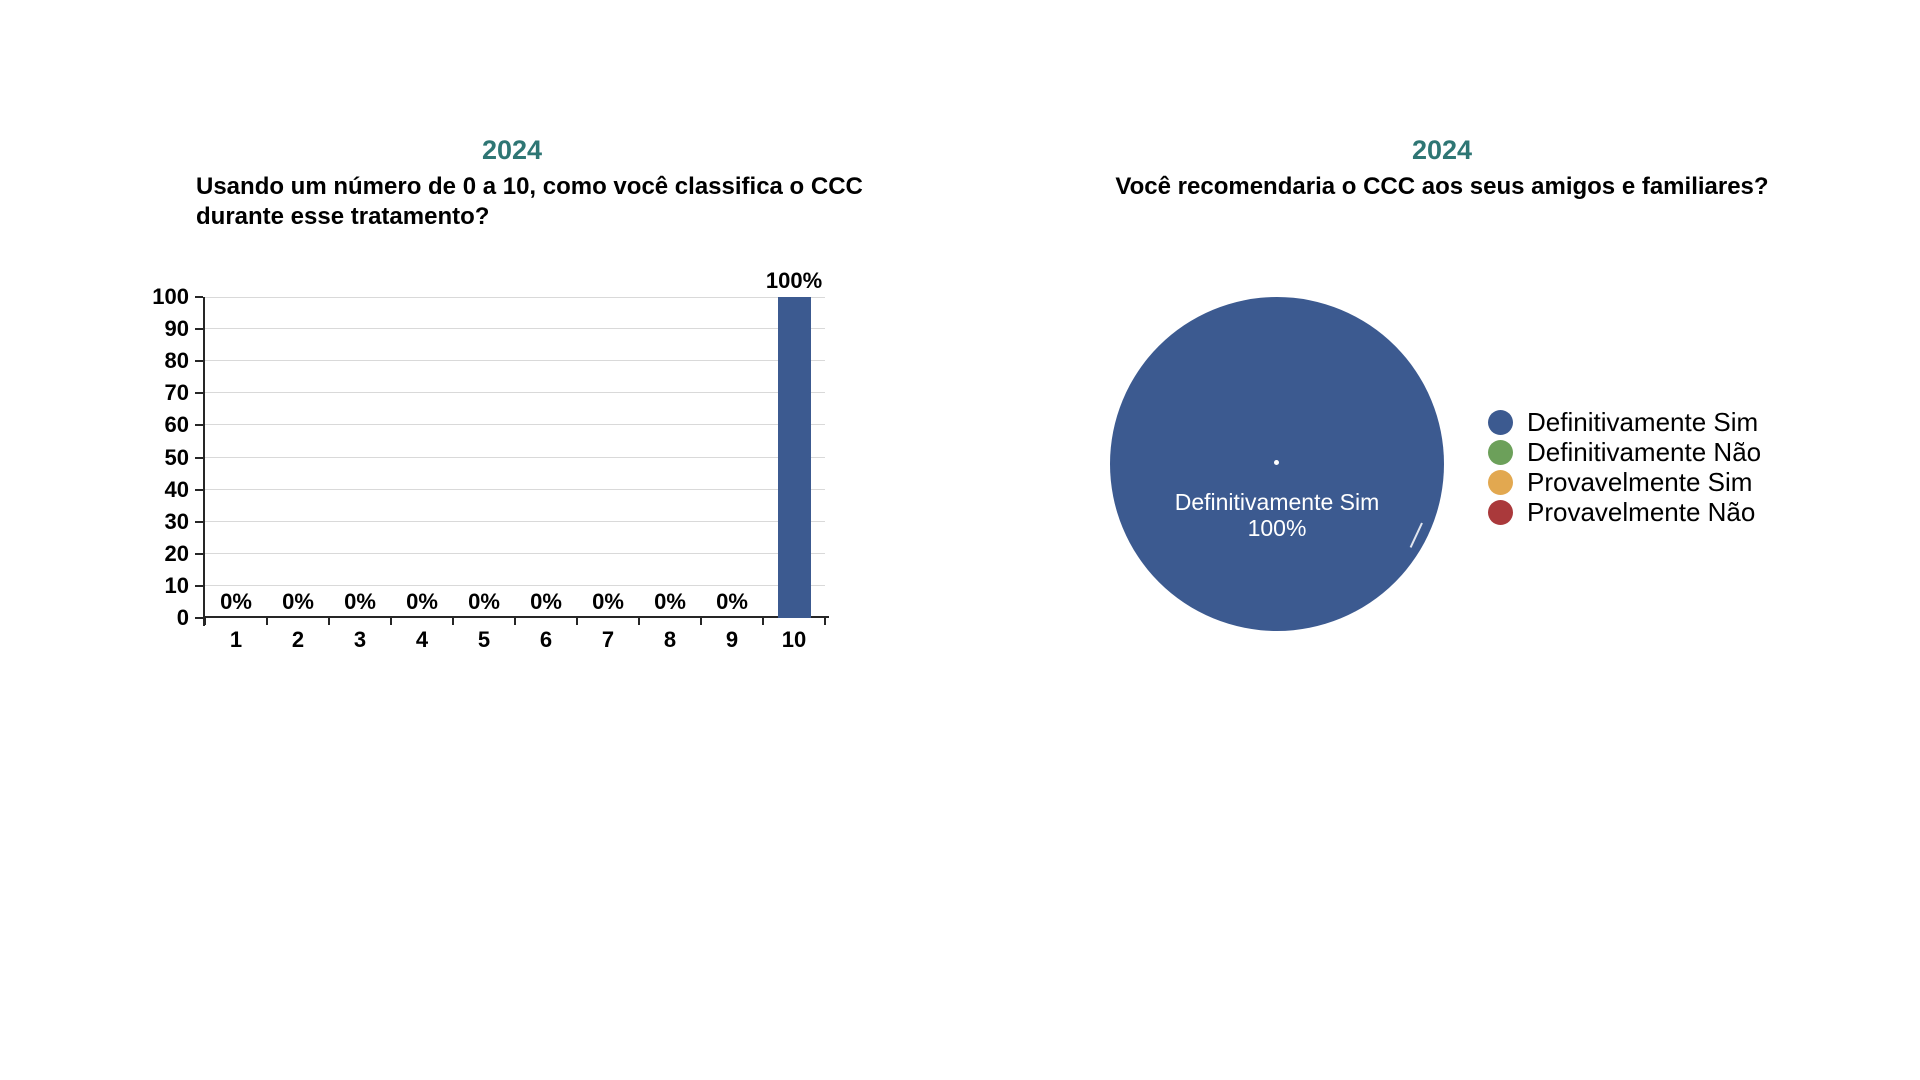  Describe the element at coordinates (1640, 482) in the screenshot. I see `legend-label: Provavelmente Sim` at that location.